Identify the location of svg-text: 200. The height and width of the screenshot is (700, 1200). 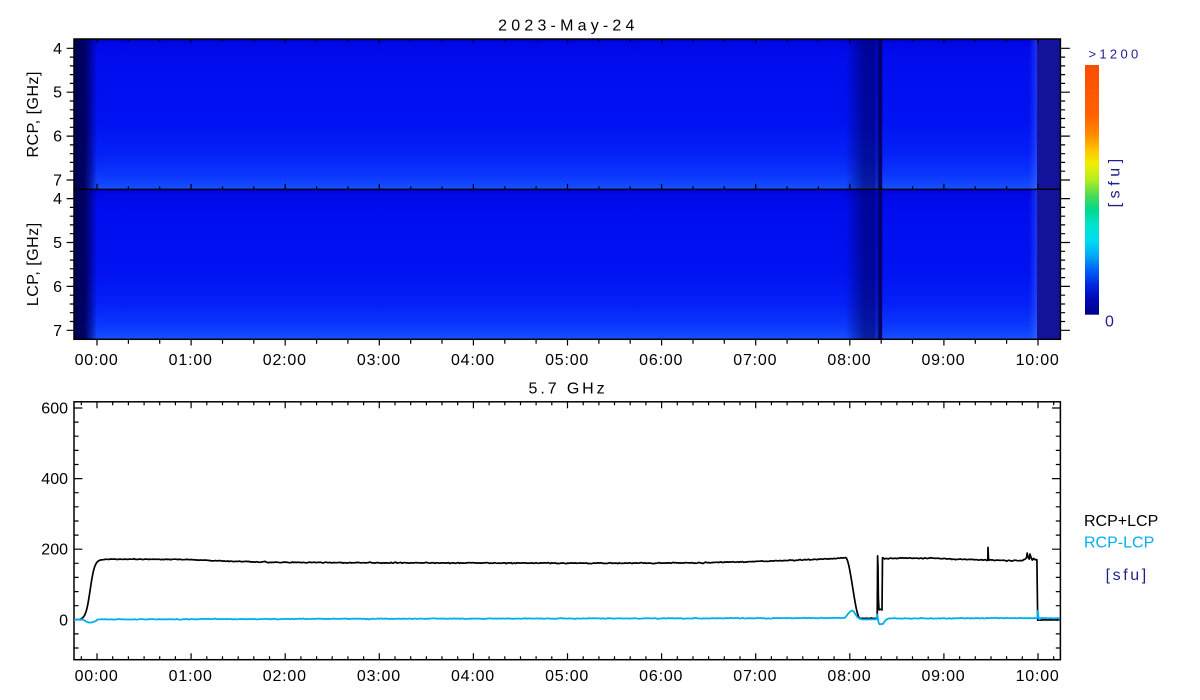
(54, 550).